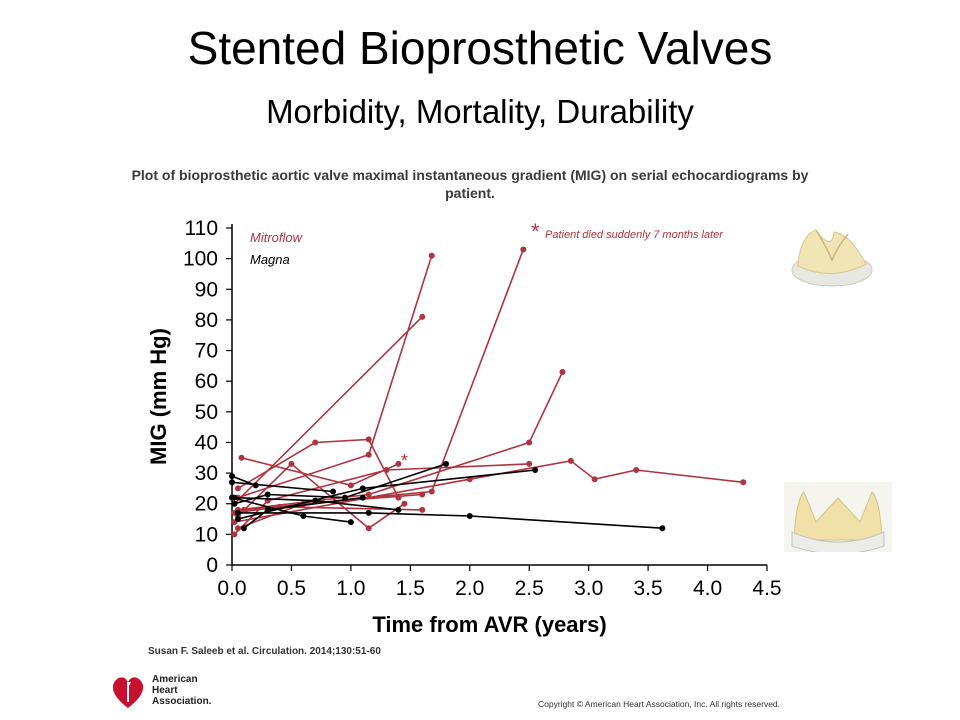 The image size is (960, 720). I want to click on annotation-marker: *, so click(535, 231).